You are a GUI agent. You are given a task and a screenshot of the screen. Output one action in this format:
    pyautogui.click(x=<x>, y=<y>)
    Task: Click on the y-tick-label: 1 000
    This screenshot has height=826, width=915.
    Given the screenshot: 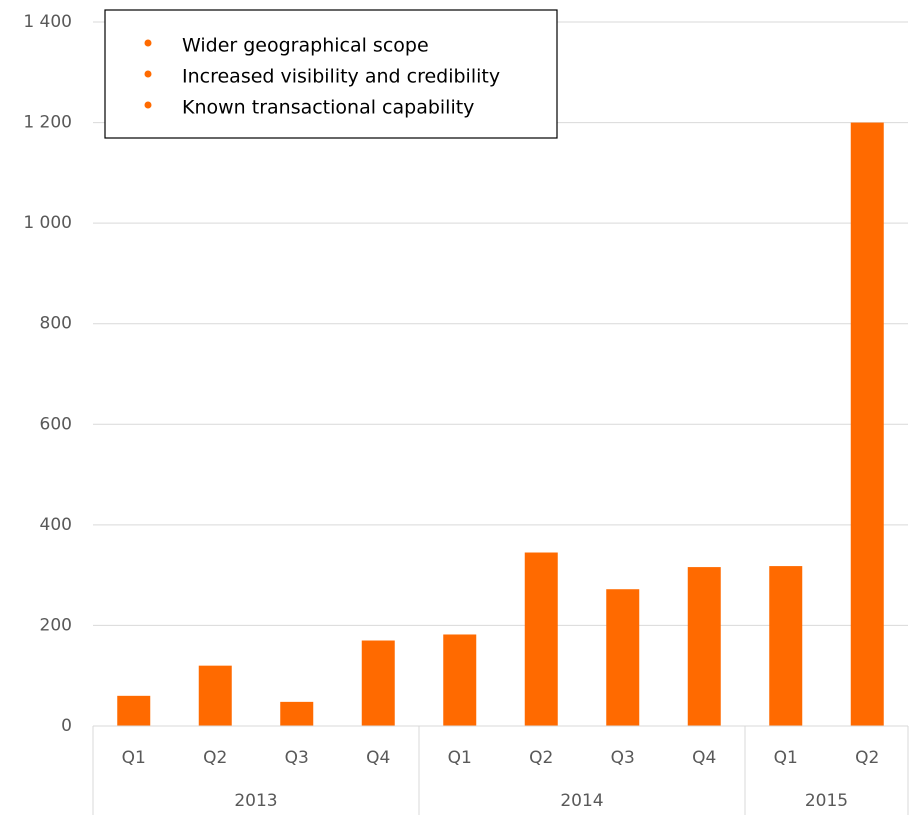 What is the action you would take?
    pyautogui.click(x=47, y=223)
    